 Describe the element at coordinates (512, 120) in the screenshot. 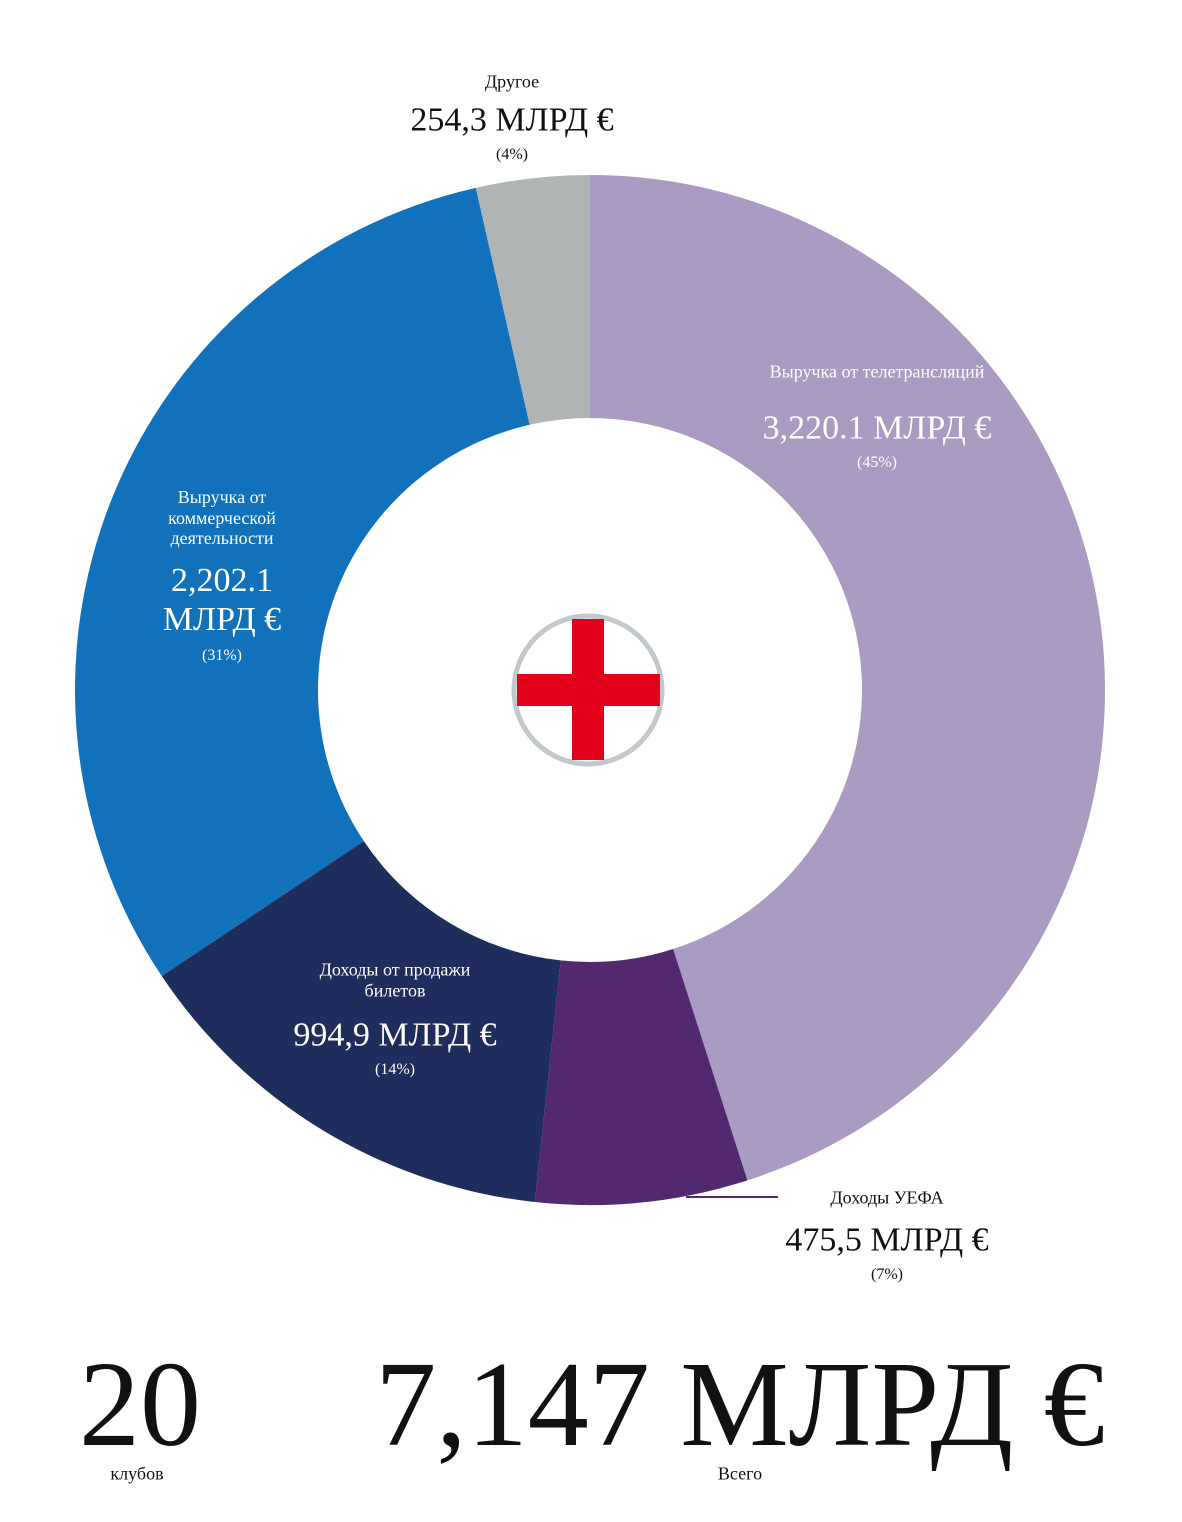

I see `value-label: 254,3 МЛРД €` at that location.